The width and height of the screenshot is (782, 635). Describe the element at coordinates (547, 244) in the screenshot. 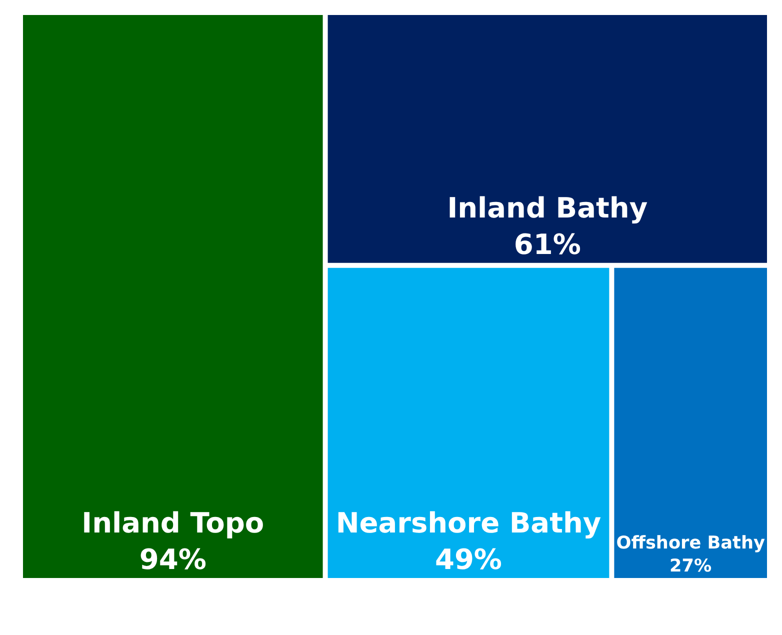

I see `data-label: 61%` at that location.